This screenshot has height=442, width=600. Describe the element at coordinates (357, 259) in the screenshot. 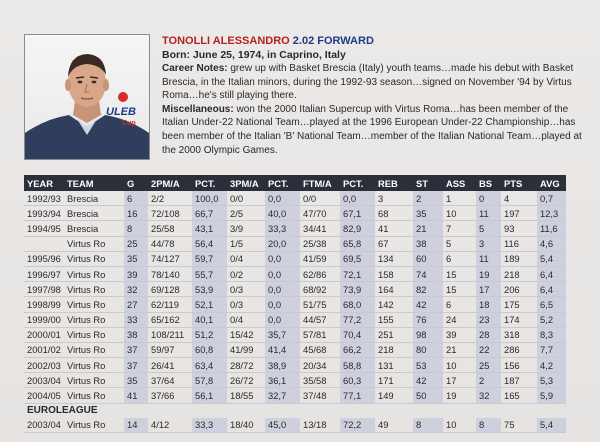

I see `season-cell-ft-pct: 69,5` at that location.